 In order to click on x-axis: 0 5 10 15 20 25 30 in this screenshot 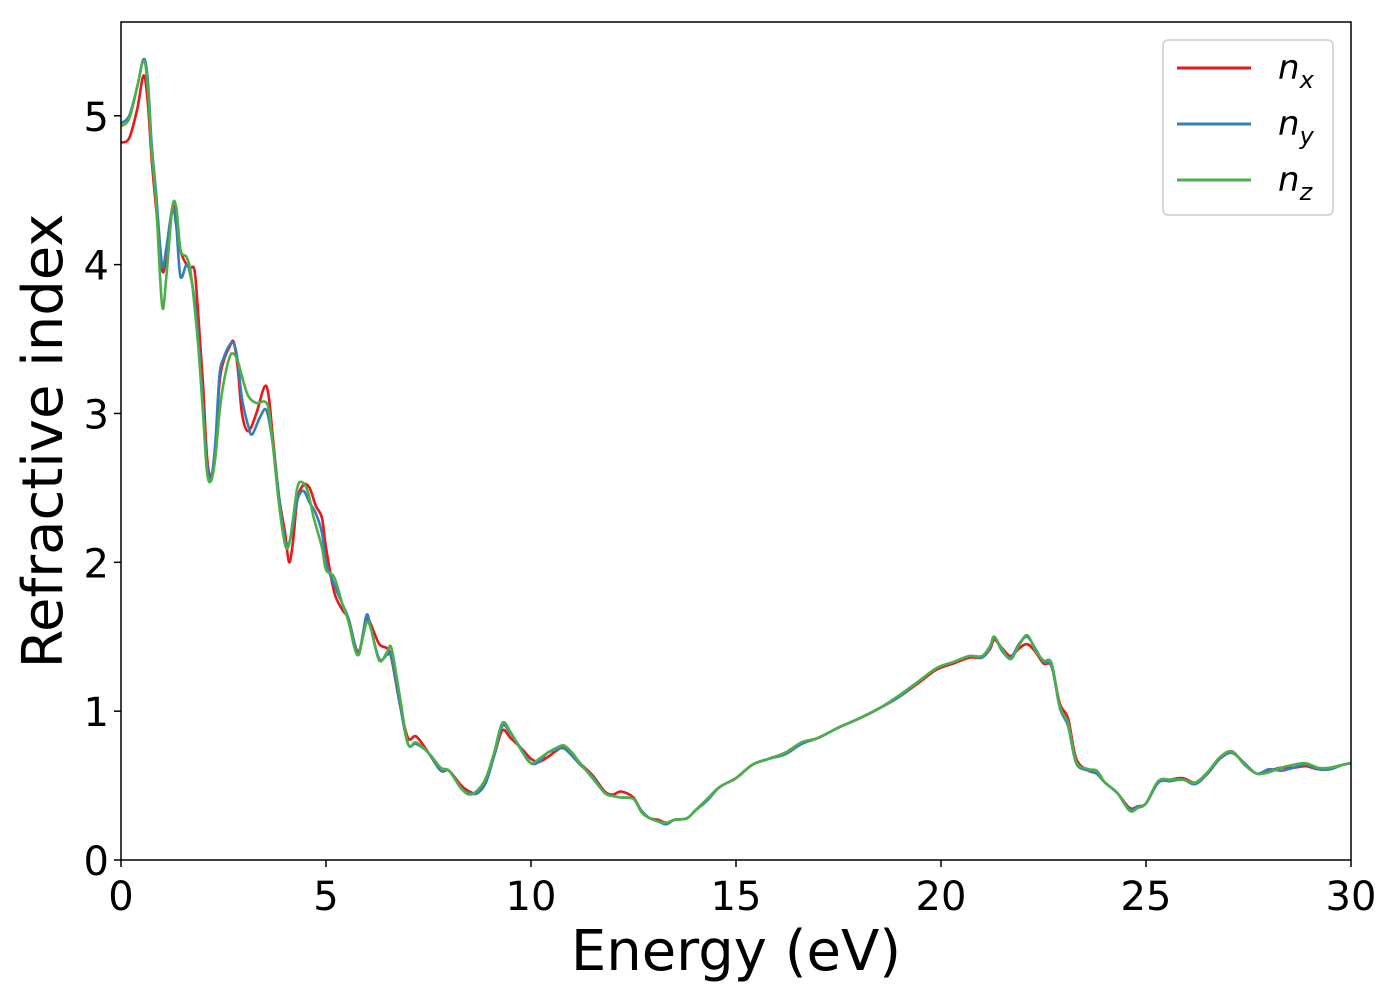, I will do `click(742, 890)`.